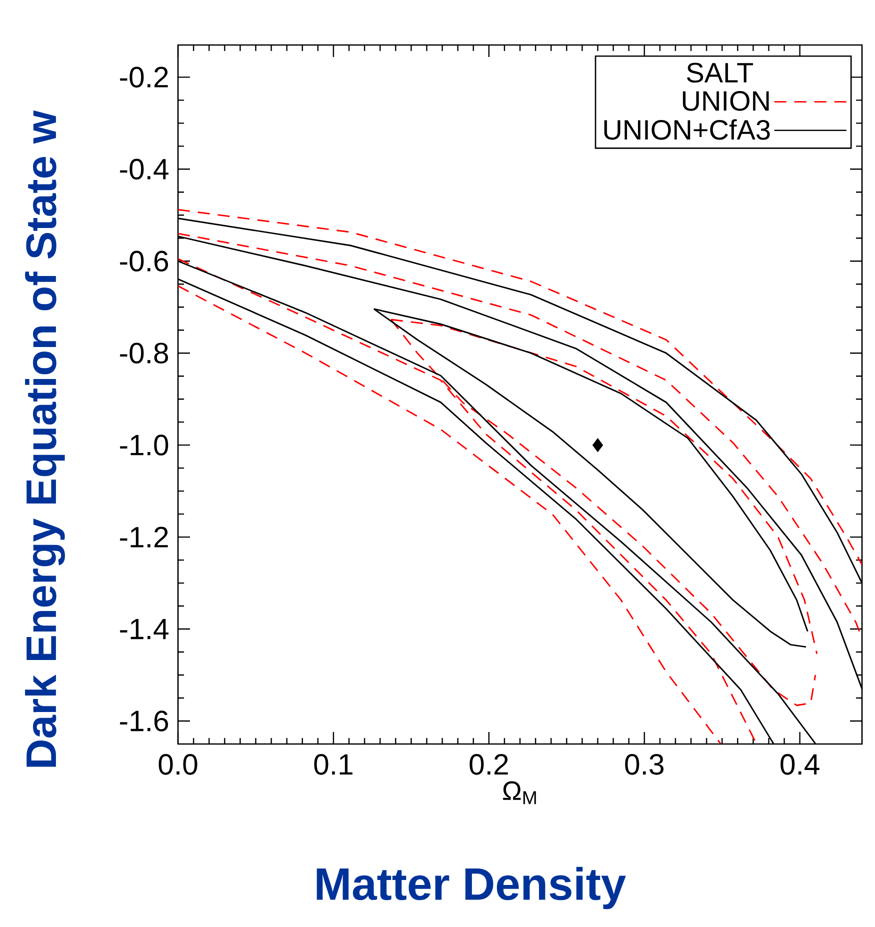  I want to click on x-tick-label: 0.3, so click(644, 764).